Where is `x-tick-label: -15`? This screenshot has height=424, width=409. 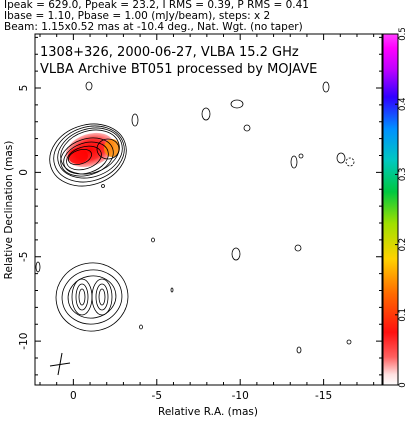
x-tick-label: -15 is located at coordinates (323, 396).